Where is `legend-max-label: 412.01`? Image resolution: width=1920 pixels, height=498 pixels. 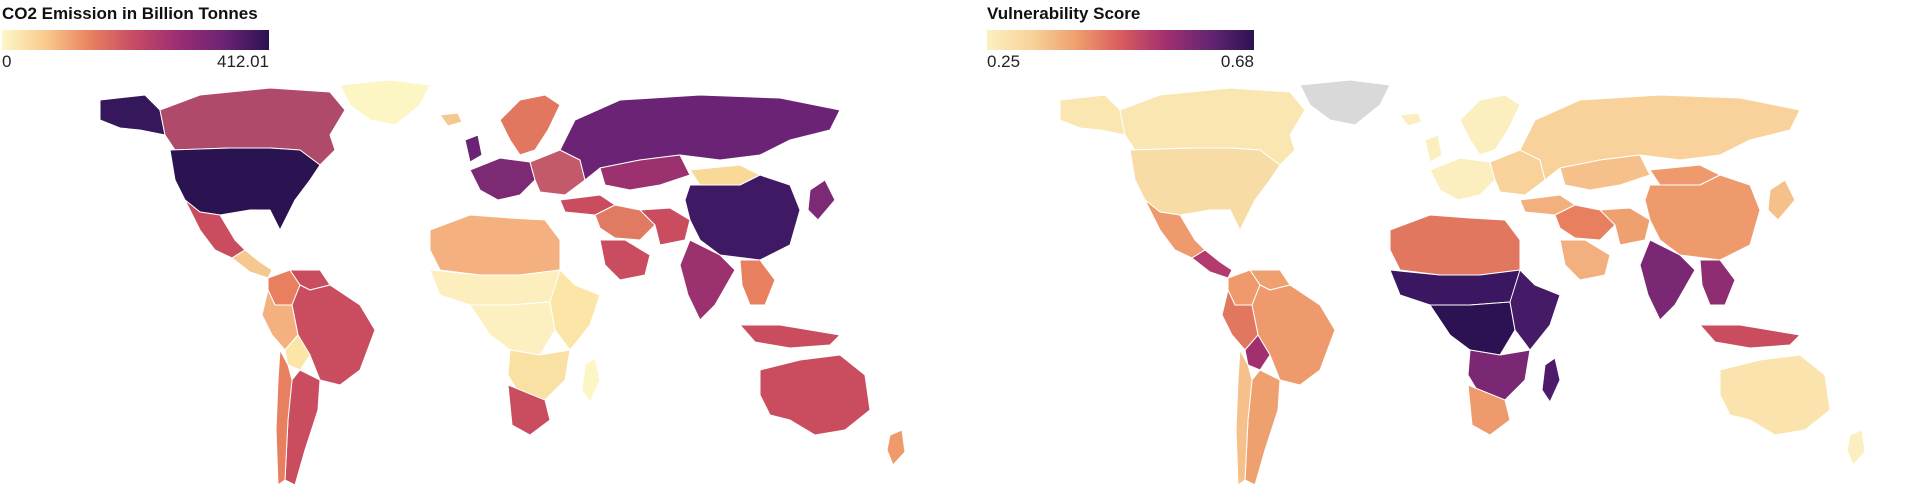 legend-max-label: 412.01 is located at coordinates (243, 61).